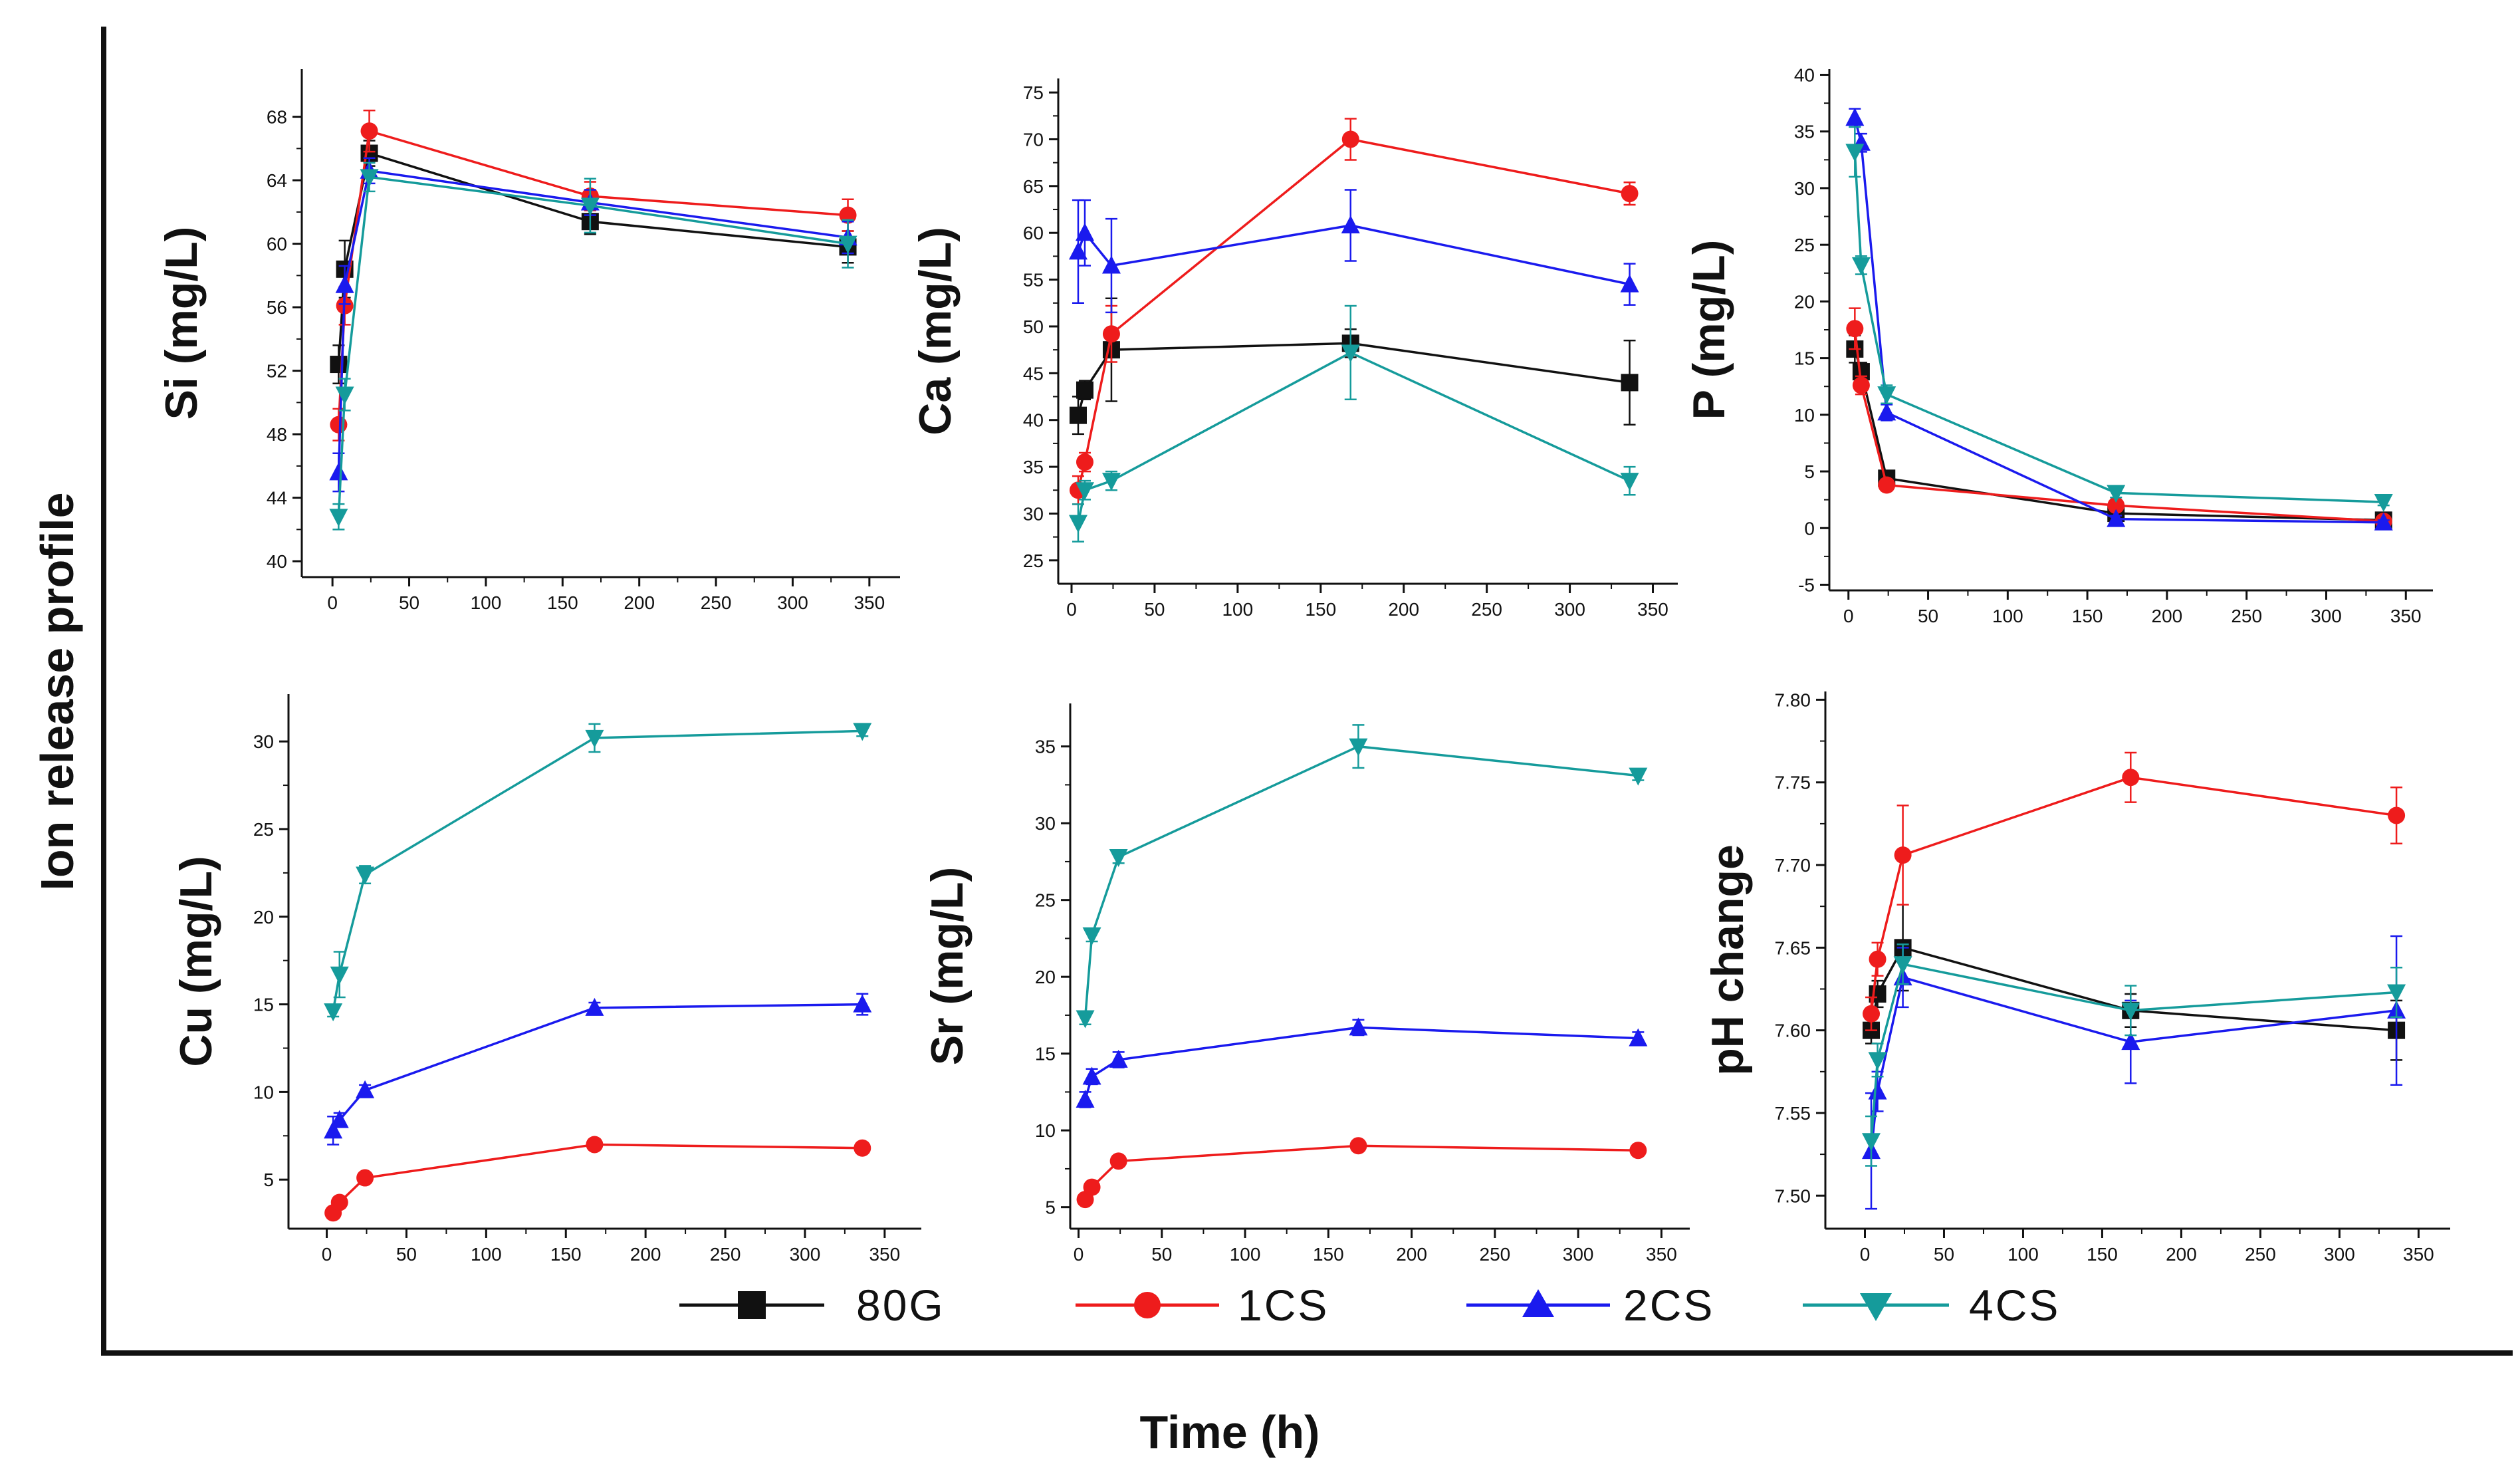 This screenshot has width=2520, height=1480. Describe the element at coordinates (863, 1148) in the screenshot. I see `cu-point-1cs` at that location.